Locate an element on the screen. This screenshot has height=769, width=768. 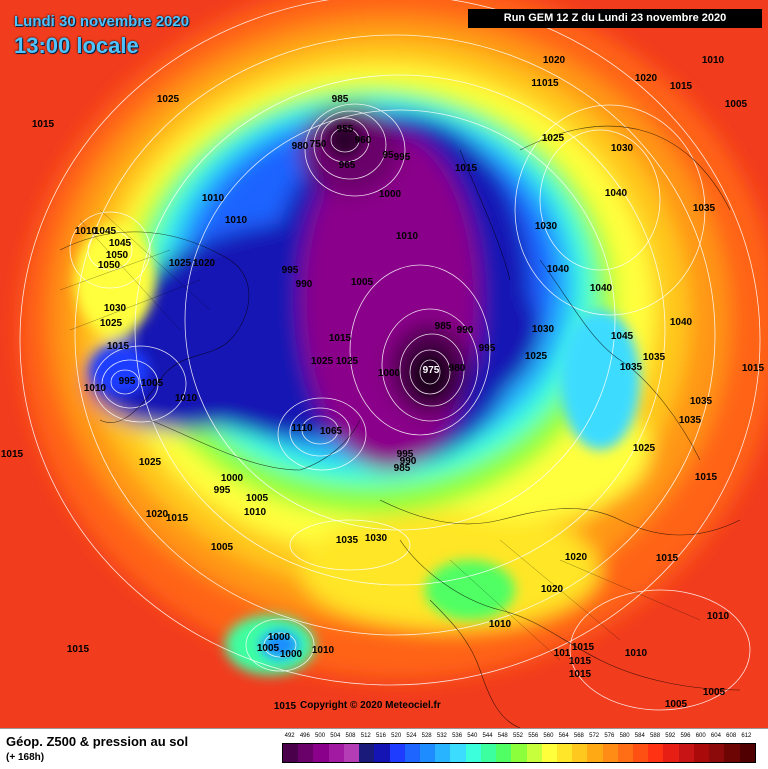
legend-tick-label: 608 is located at coordinates (731, 736).